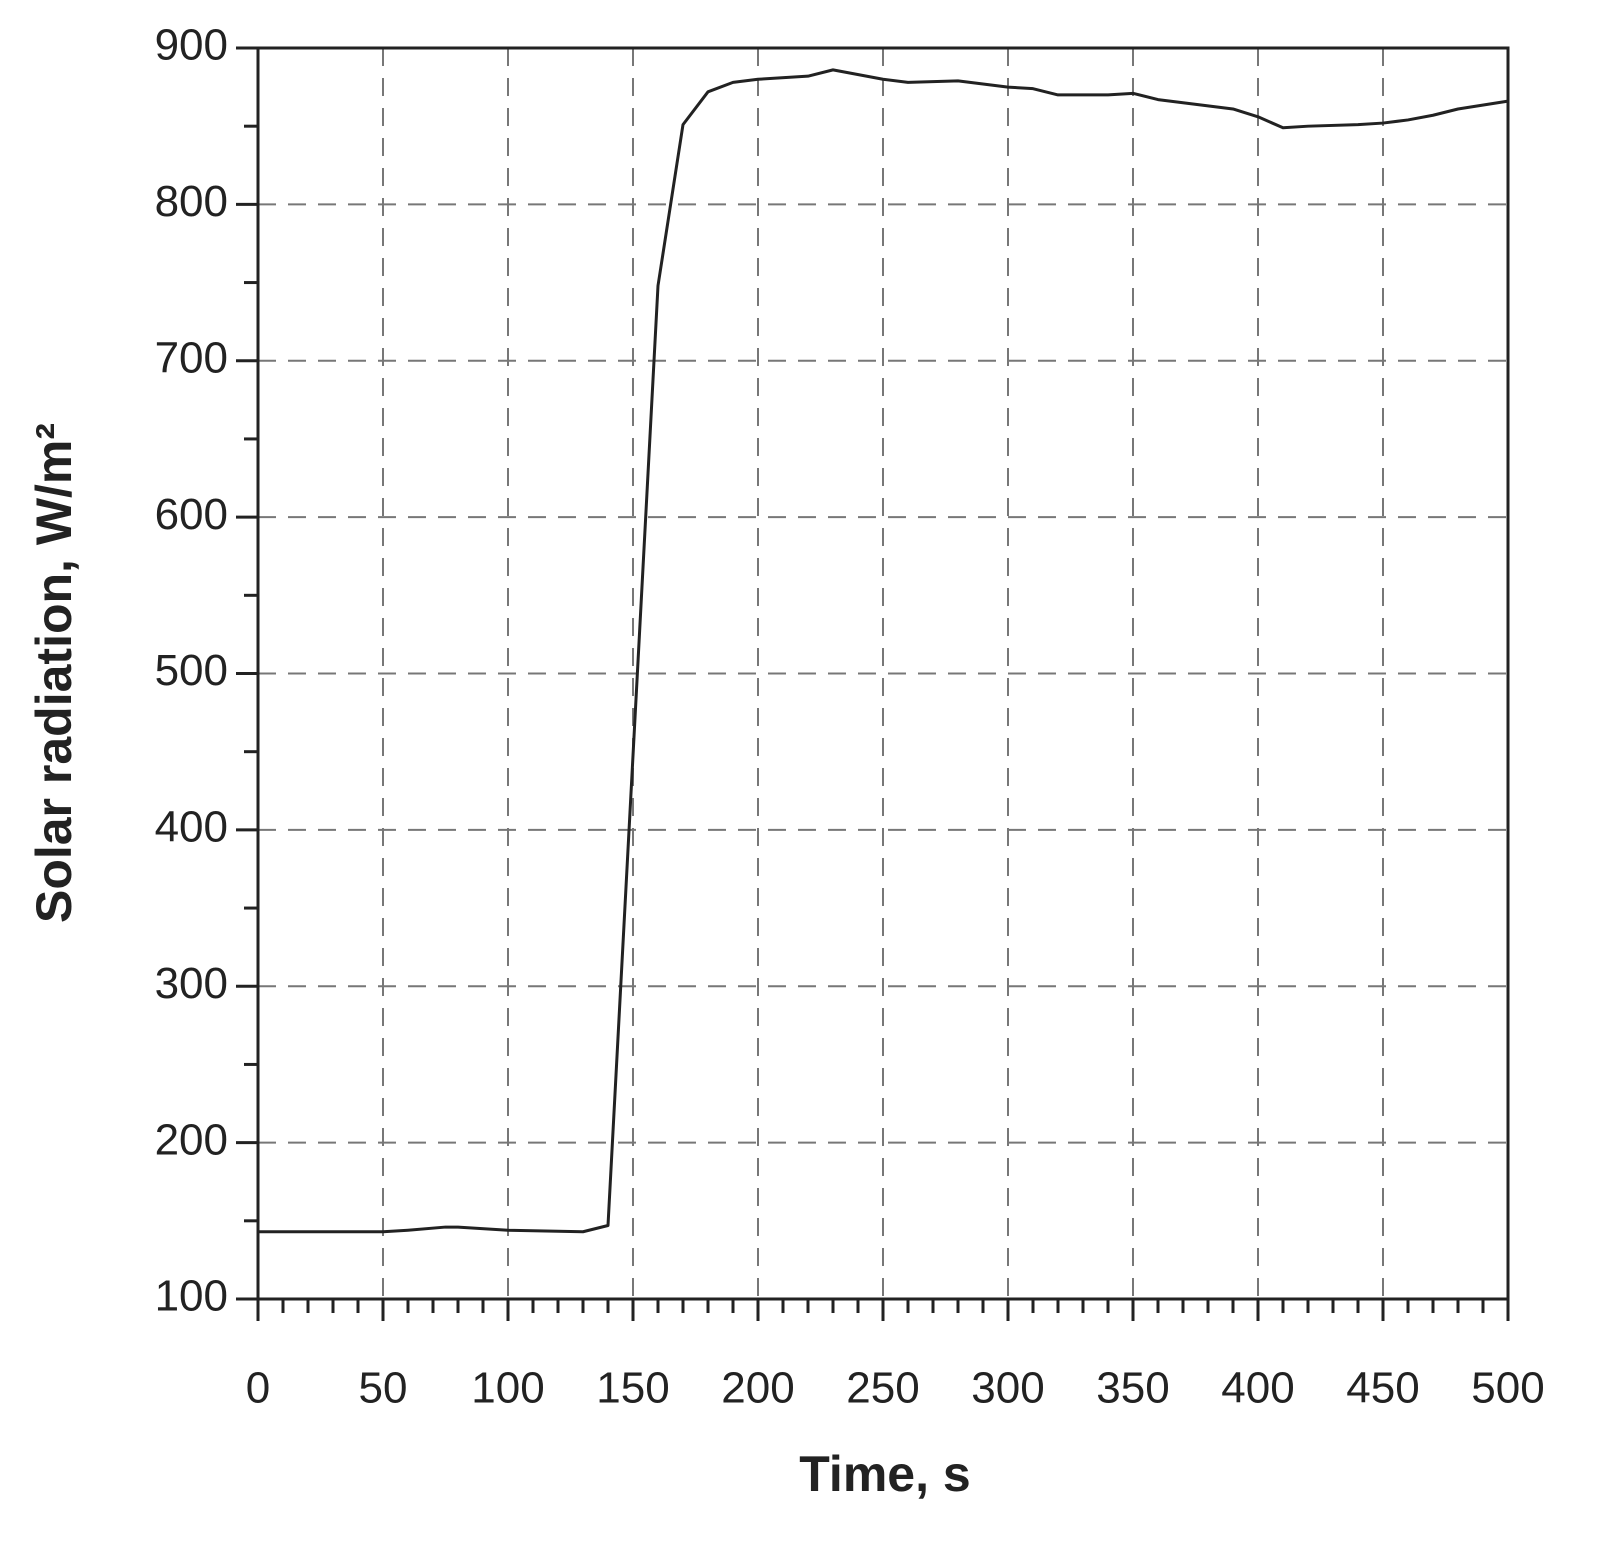 Image resolution: width=1599 pixels, height=1555 pixels. I want to click on x-tick-label: 200, so click(757, 1388).